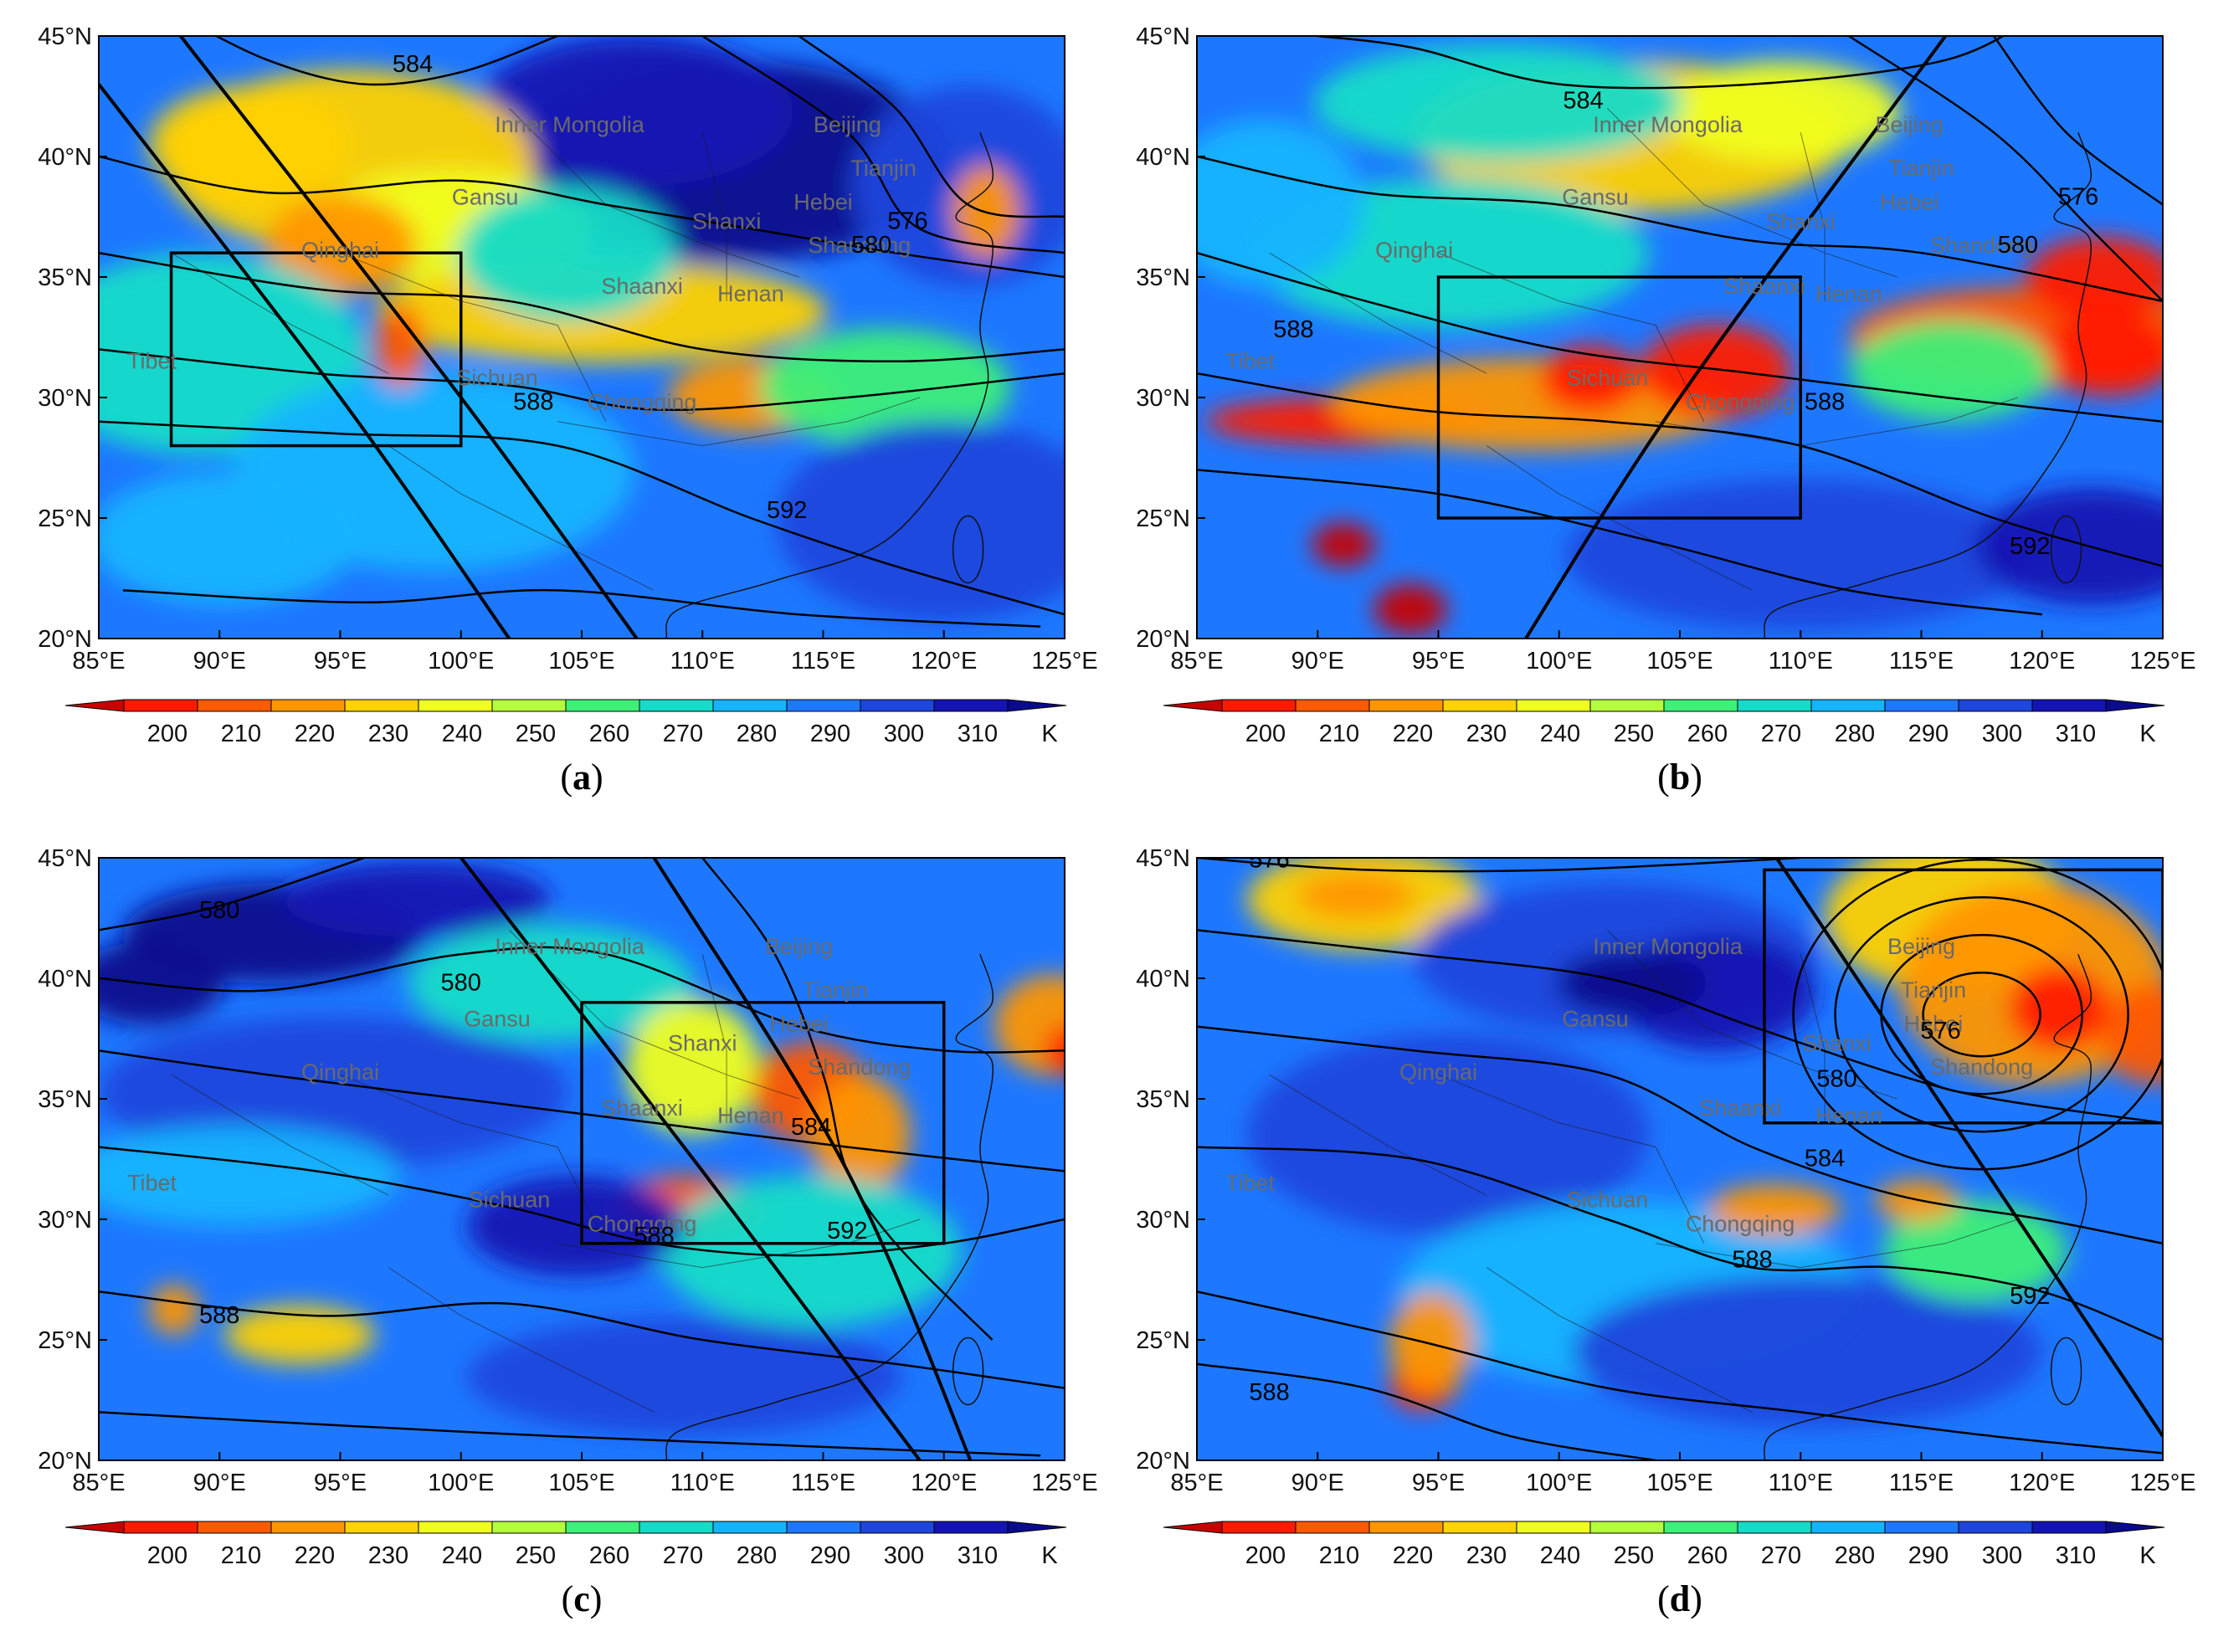 This screenshot has height=1652, width=2213. What do you see at coordinates (2030, 546) in the screenshot?
I see `contour-value-label: 592` at bounding box center [2030, 546].